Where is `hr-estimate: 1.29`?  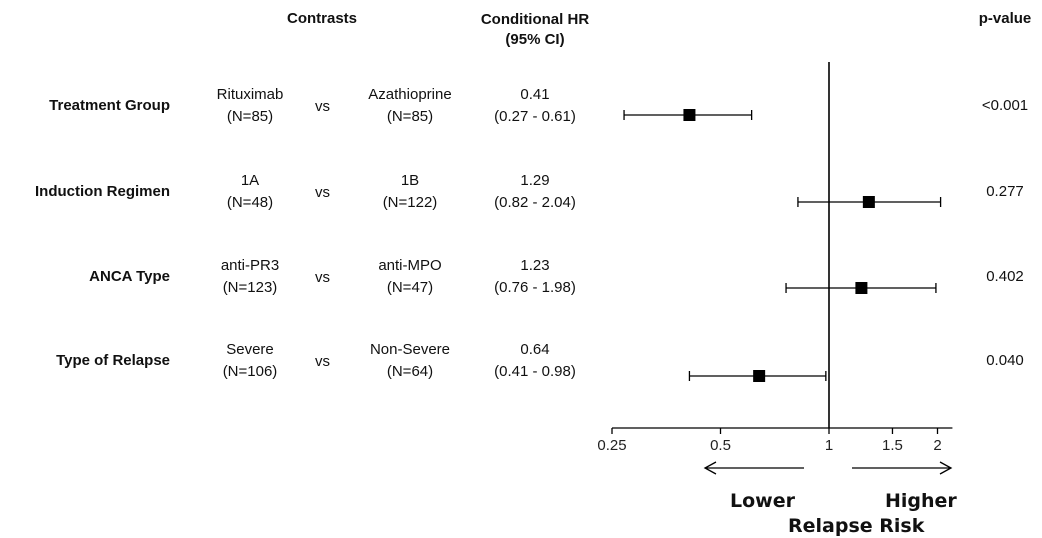
hr-estimate: 1.29 is located at coordinates (535, 180).